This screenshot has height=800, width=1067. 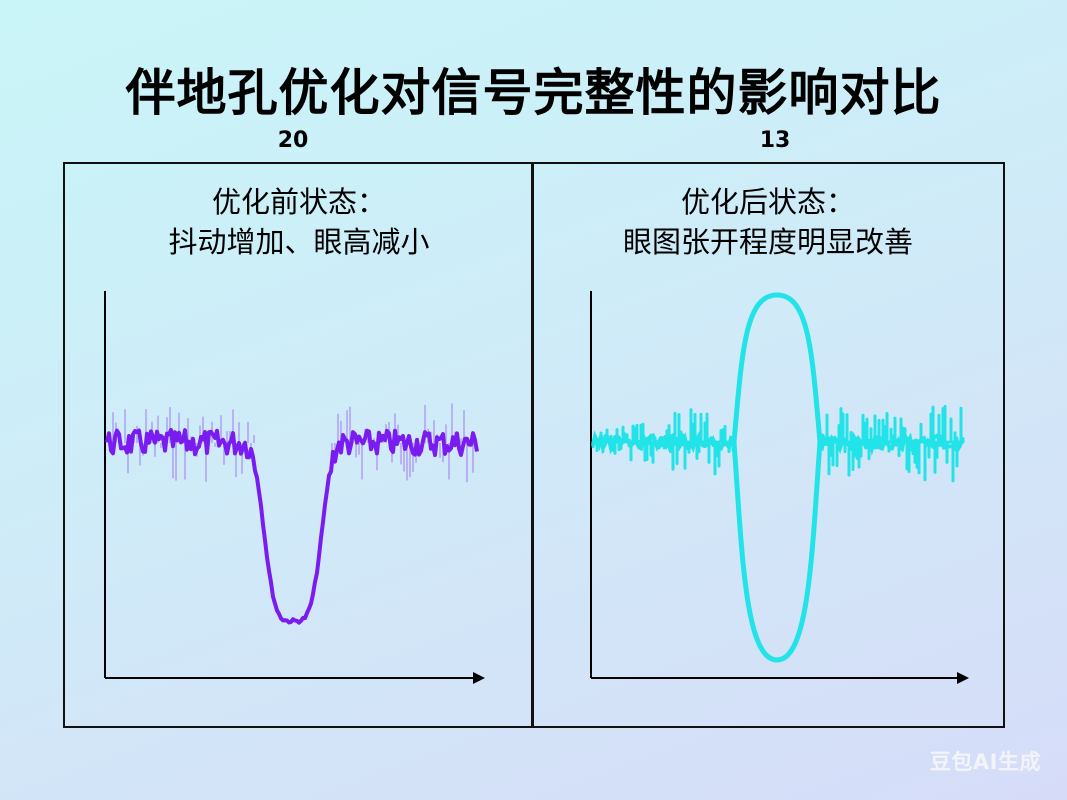 What do you see at coordinates (985, 762) in the screenshot?
I see `watermark: 豆包AI生成` at bounding box center [985, 762].